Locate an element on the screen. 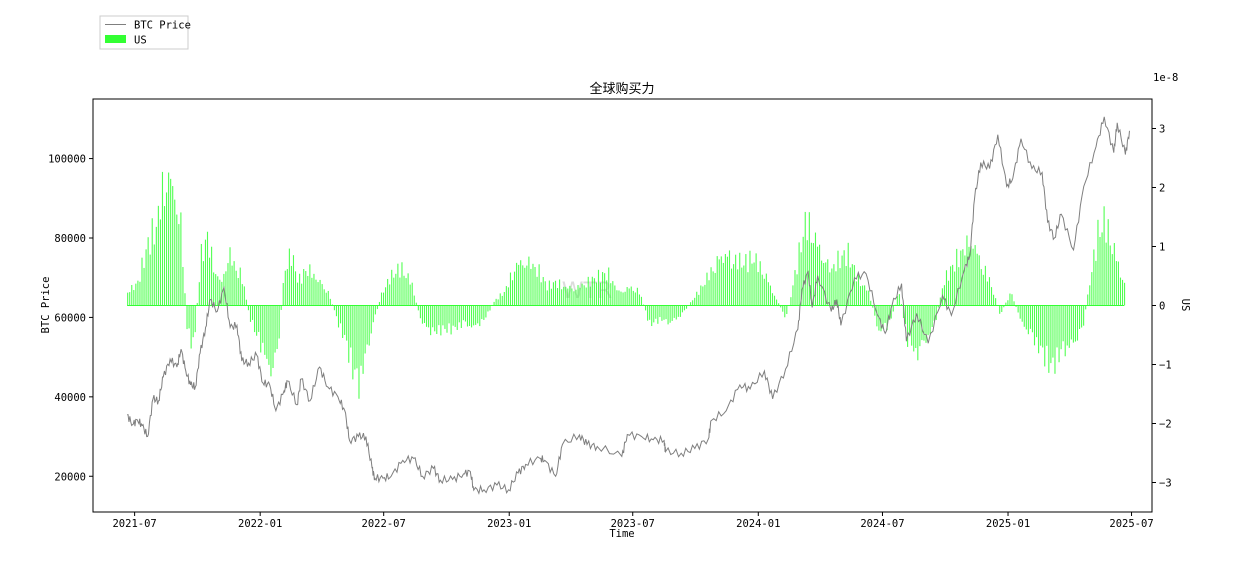 Image resolution: width=1240 pixels, height=578 pixels. legend-label-btc-price: BTC Price is located at coordinates (162, 26).